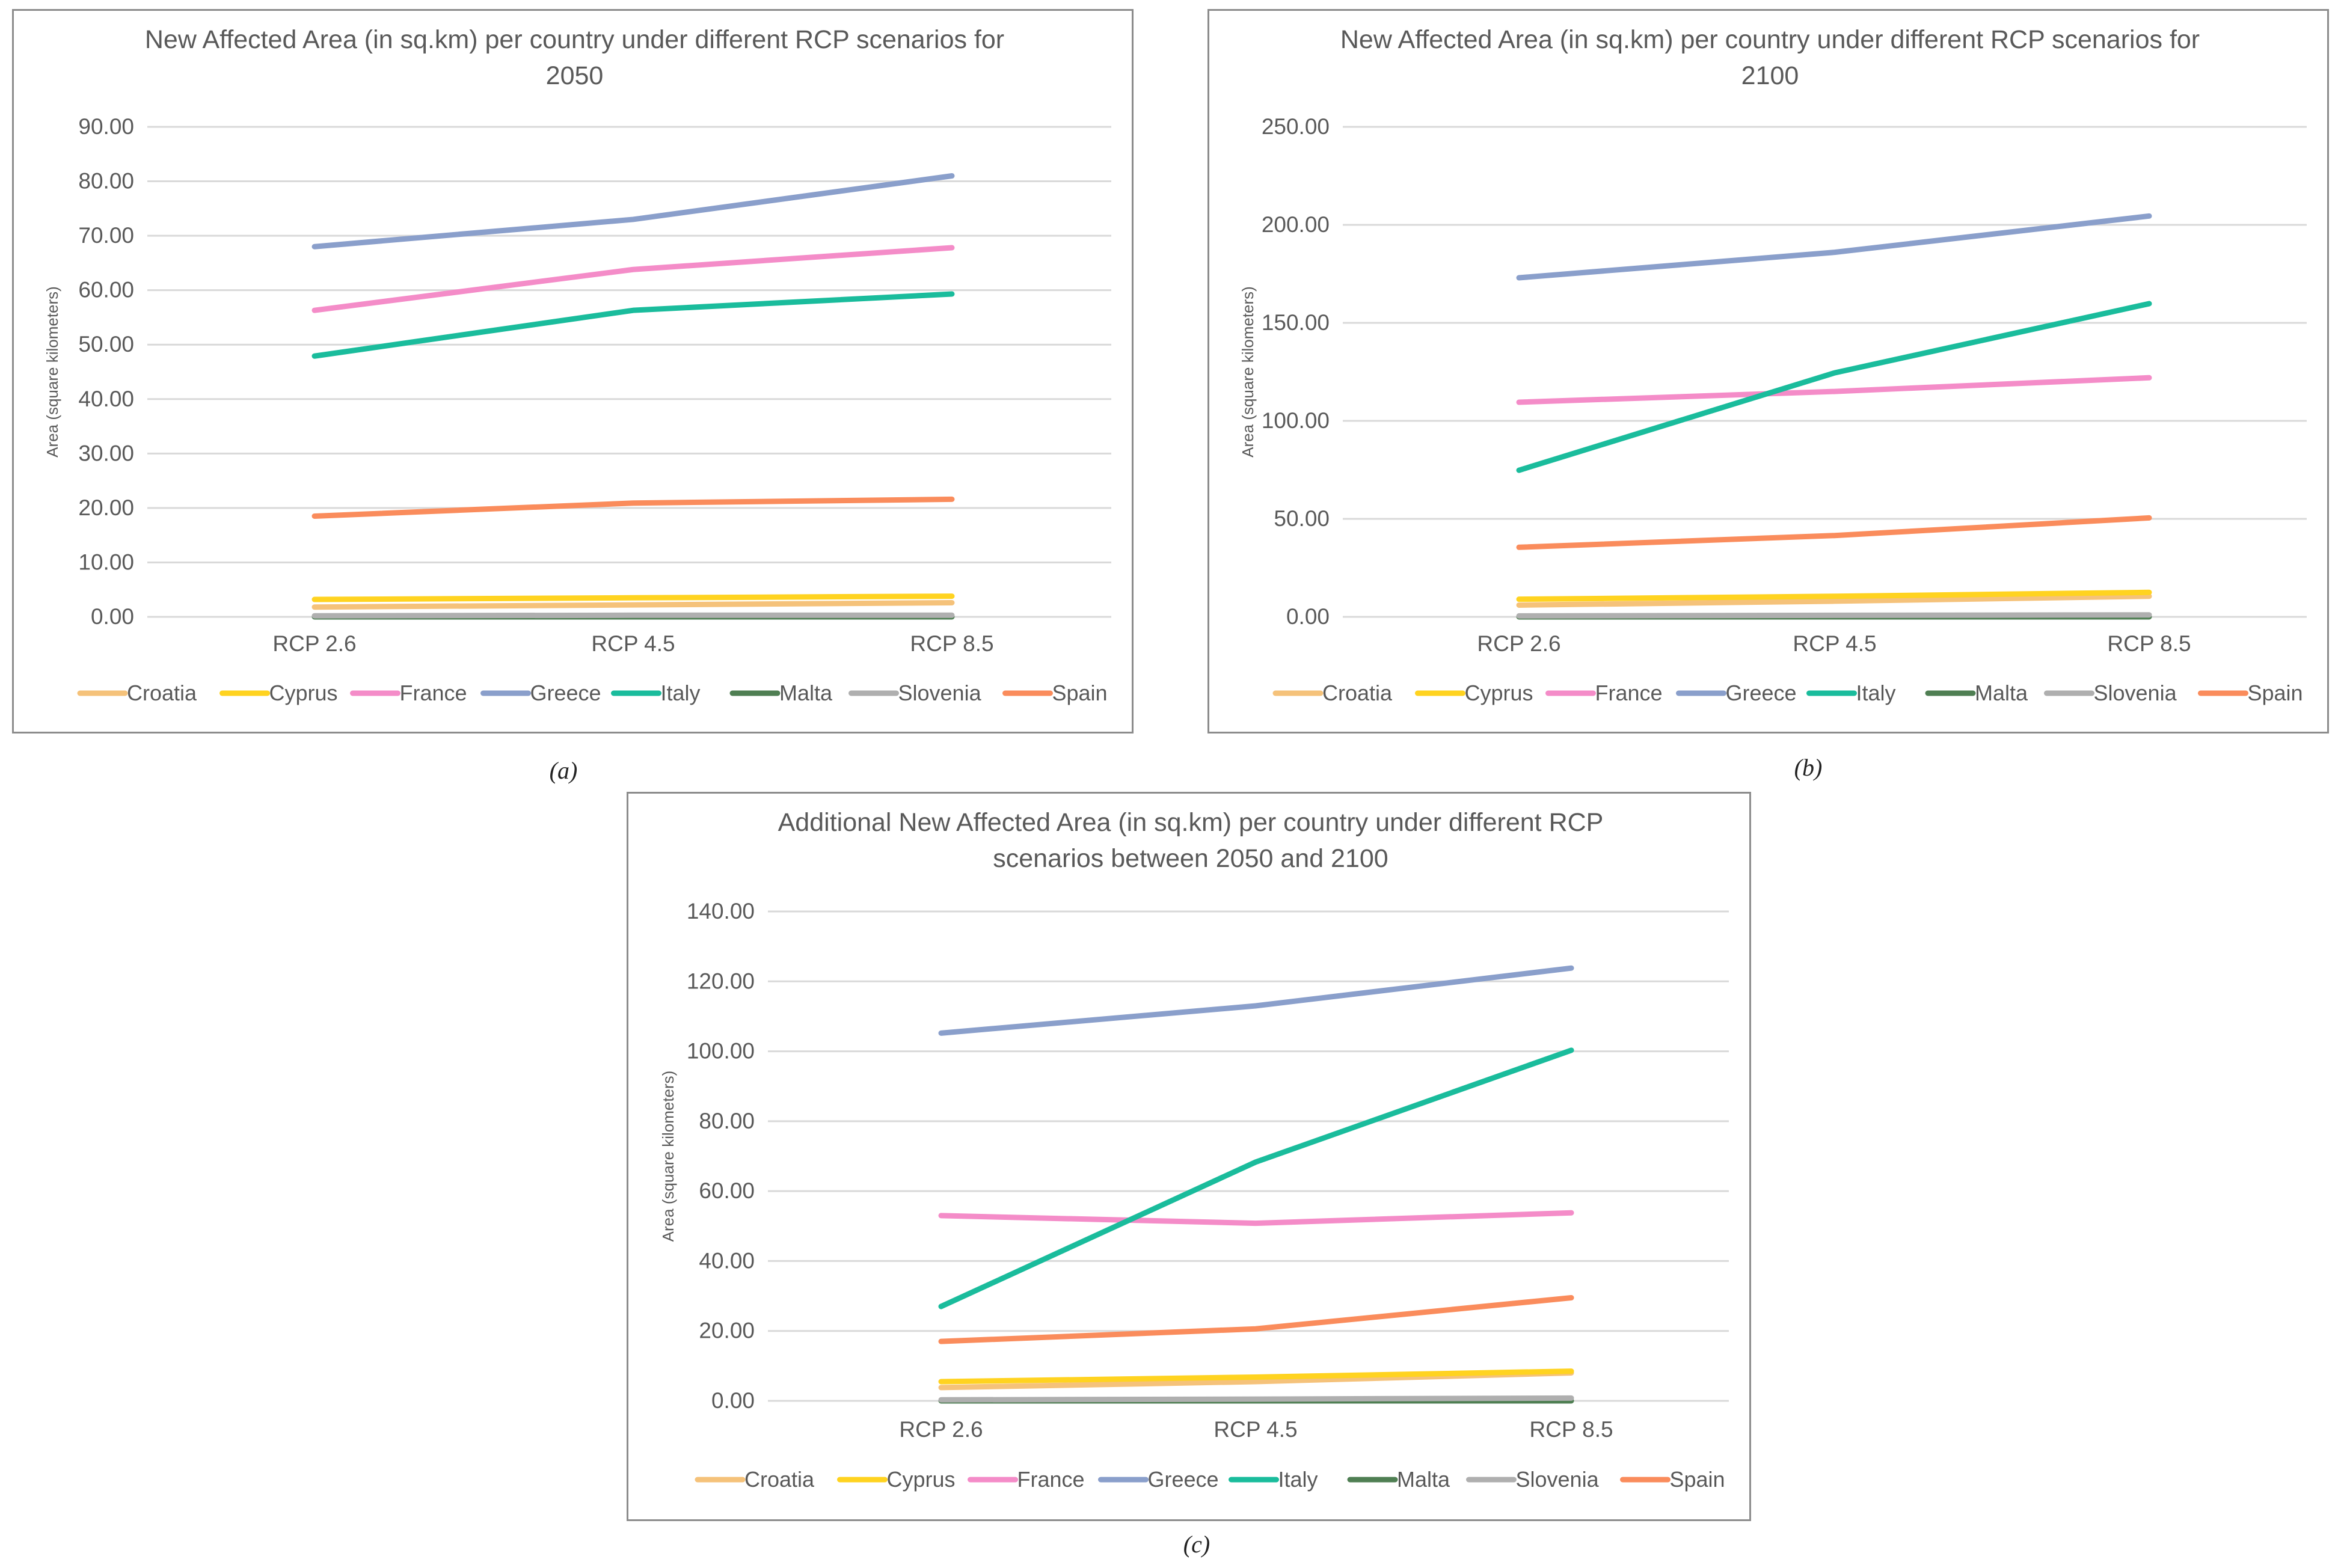 This screenshot has height=1568, width=2338. I want to click on y-tick-label: 30.00, so click(106, 453).